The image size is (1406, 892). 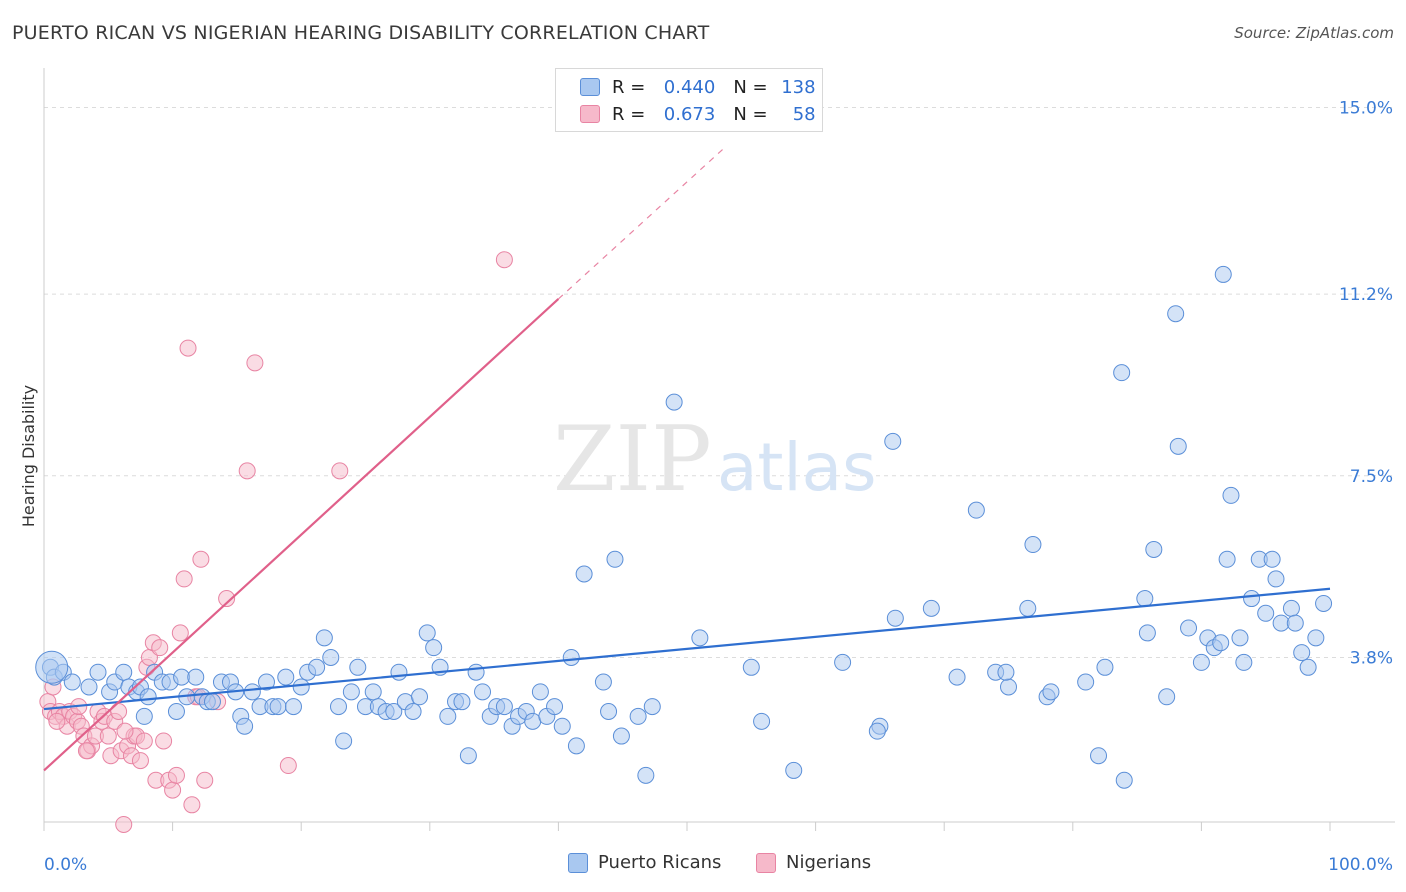 What do you see at coordinates (689, 100) in the screenshot?
I see `correlation-legend: R = 0.440 N = 138 R = 0.673 N = 58` at bounding box center [689, 100].